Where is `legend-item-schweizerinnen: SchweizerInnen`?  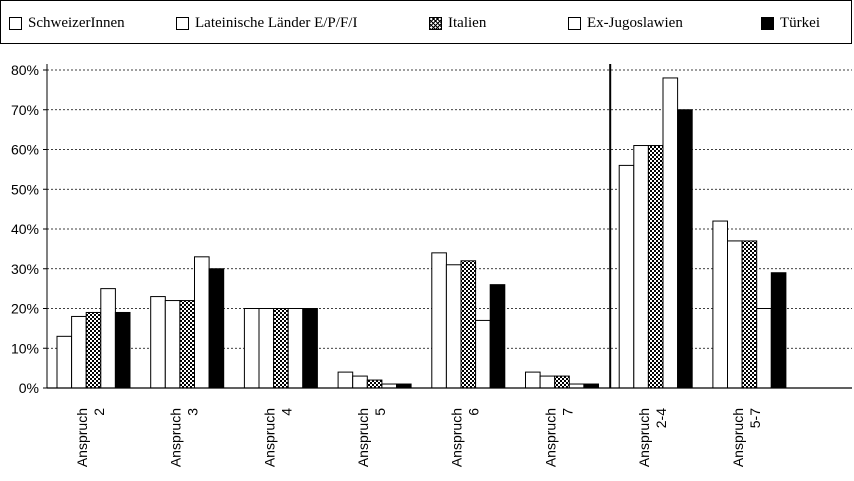 legend-item-schweizerinnen: SchweizerInnen is located at coordinates (67, 23).